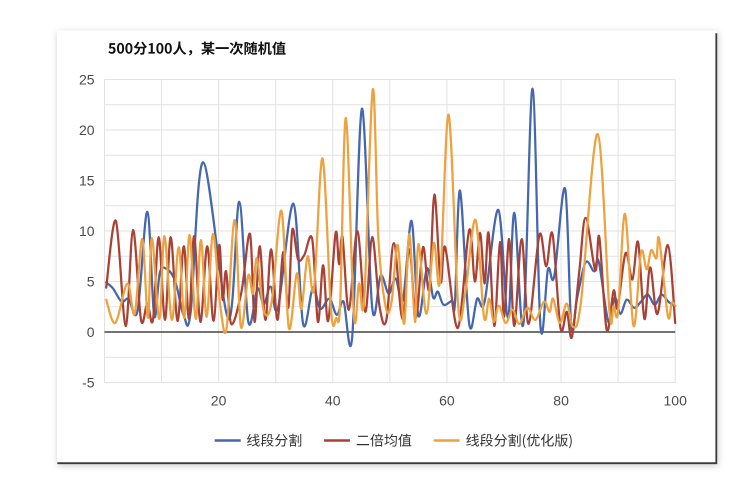 The width and height of the screenshot is (752, 494). I want to click on svg-text: 100, so click(676, 401).